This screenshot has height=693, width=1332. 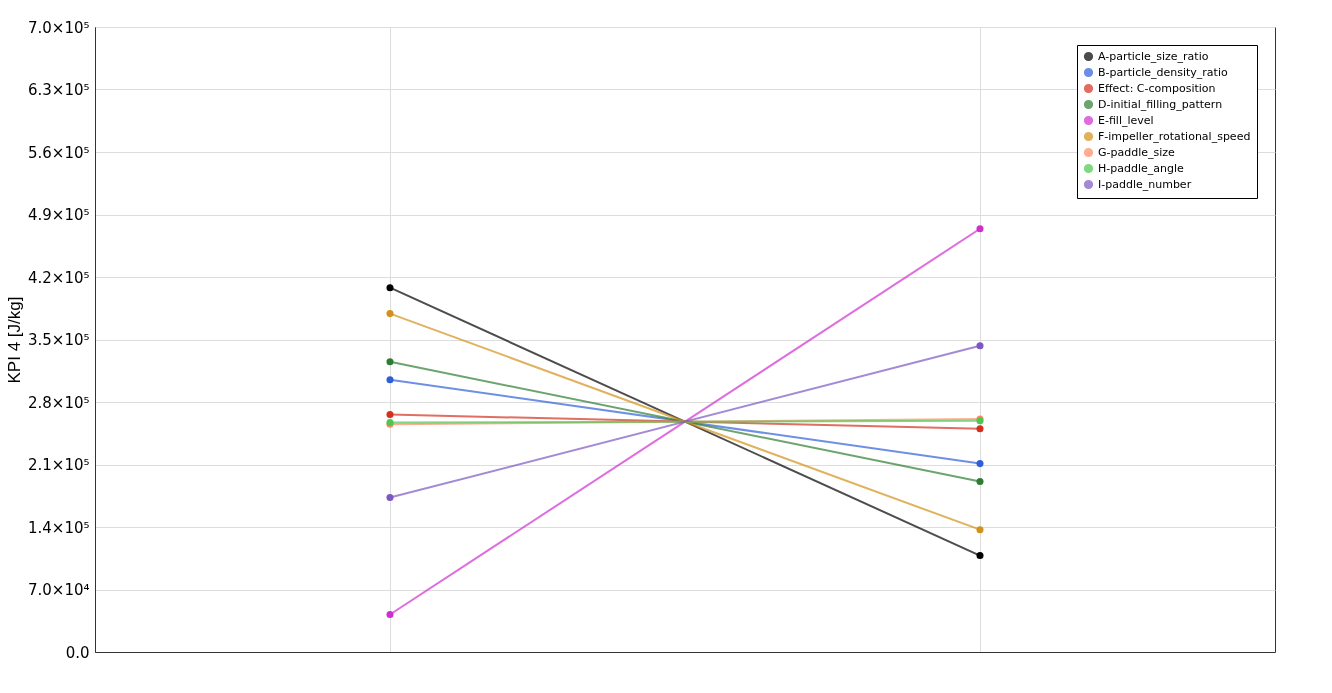 What do you see at coordinates (58, 152) in the screenshot?
I see `y-tick-label: 5.6×10⁵` at bounding box center [58, 152].